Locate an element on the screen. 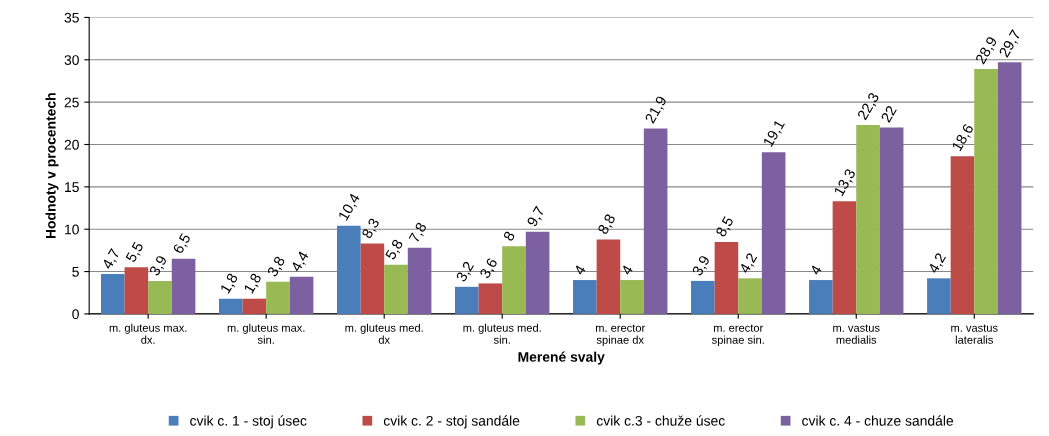 The width and height of the screenshot is (1049, 436). x-tick-label: m. gluteus med. sin. is located at coordinates (502, 333).